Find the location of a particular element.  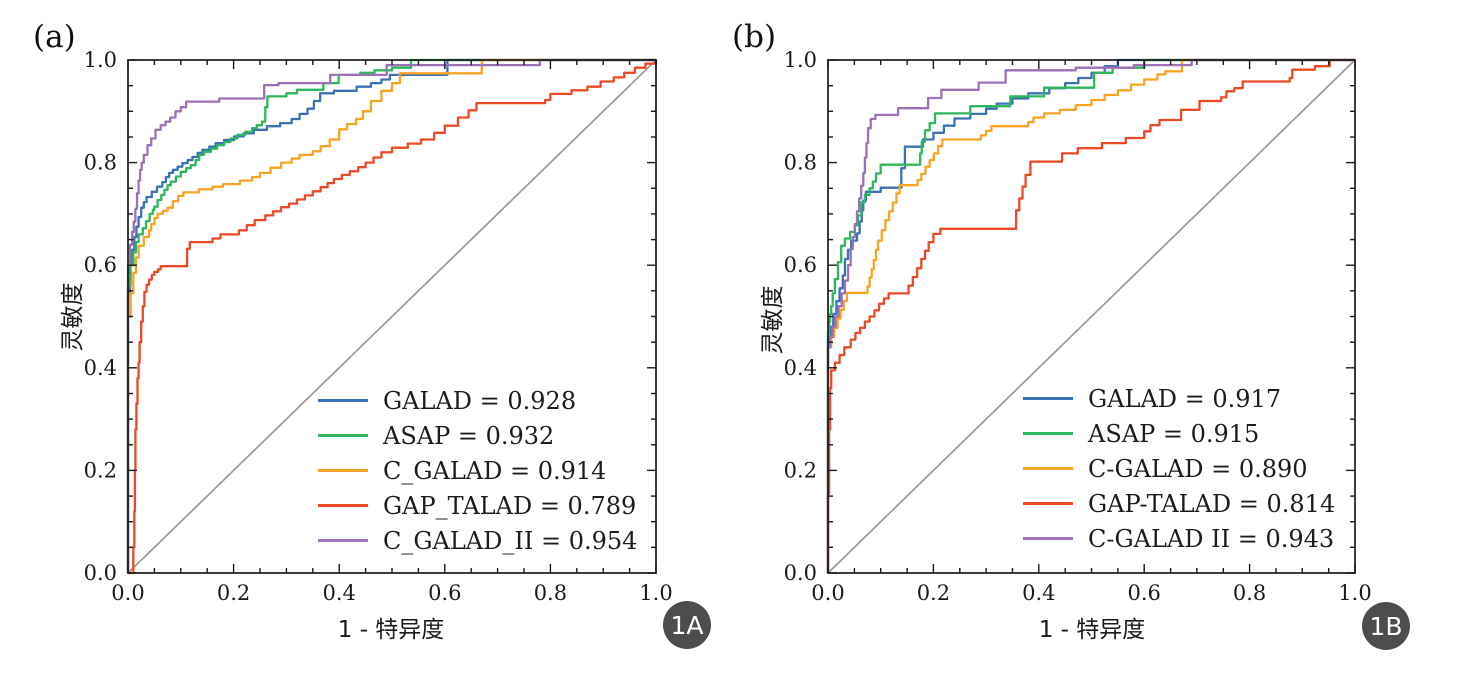

panel-a-letter: (a) is located at coordinates (54, 37).